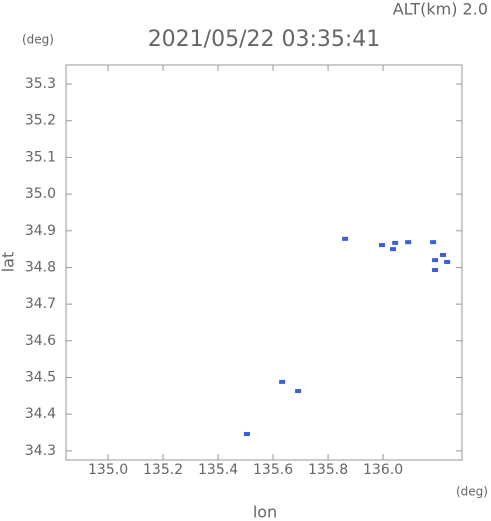  Describe the element at coordinates (265, 512) in the screenshot. I see `x-axis-label: lon` at that location.